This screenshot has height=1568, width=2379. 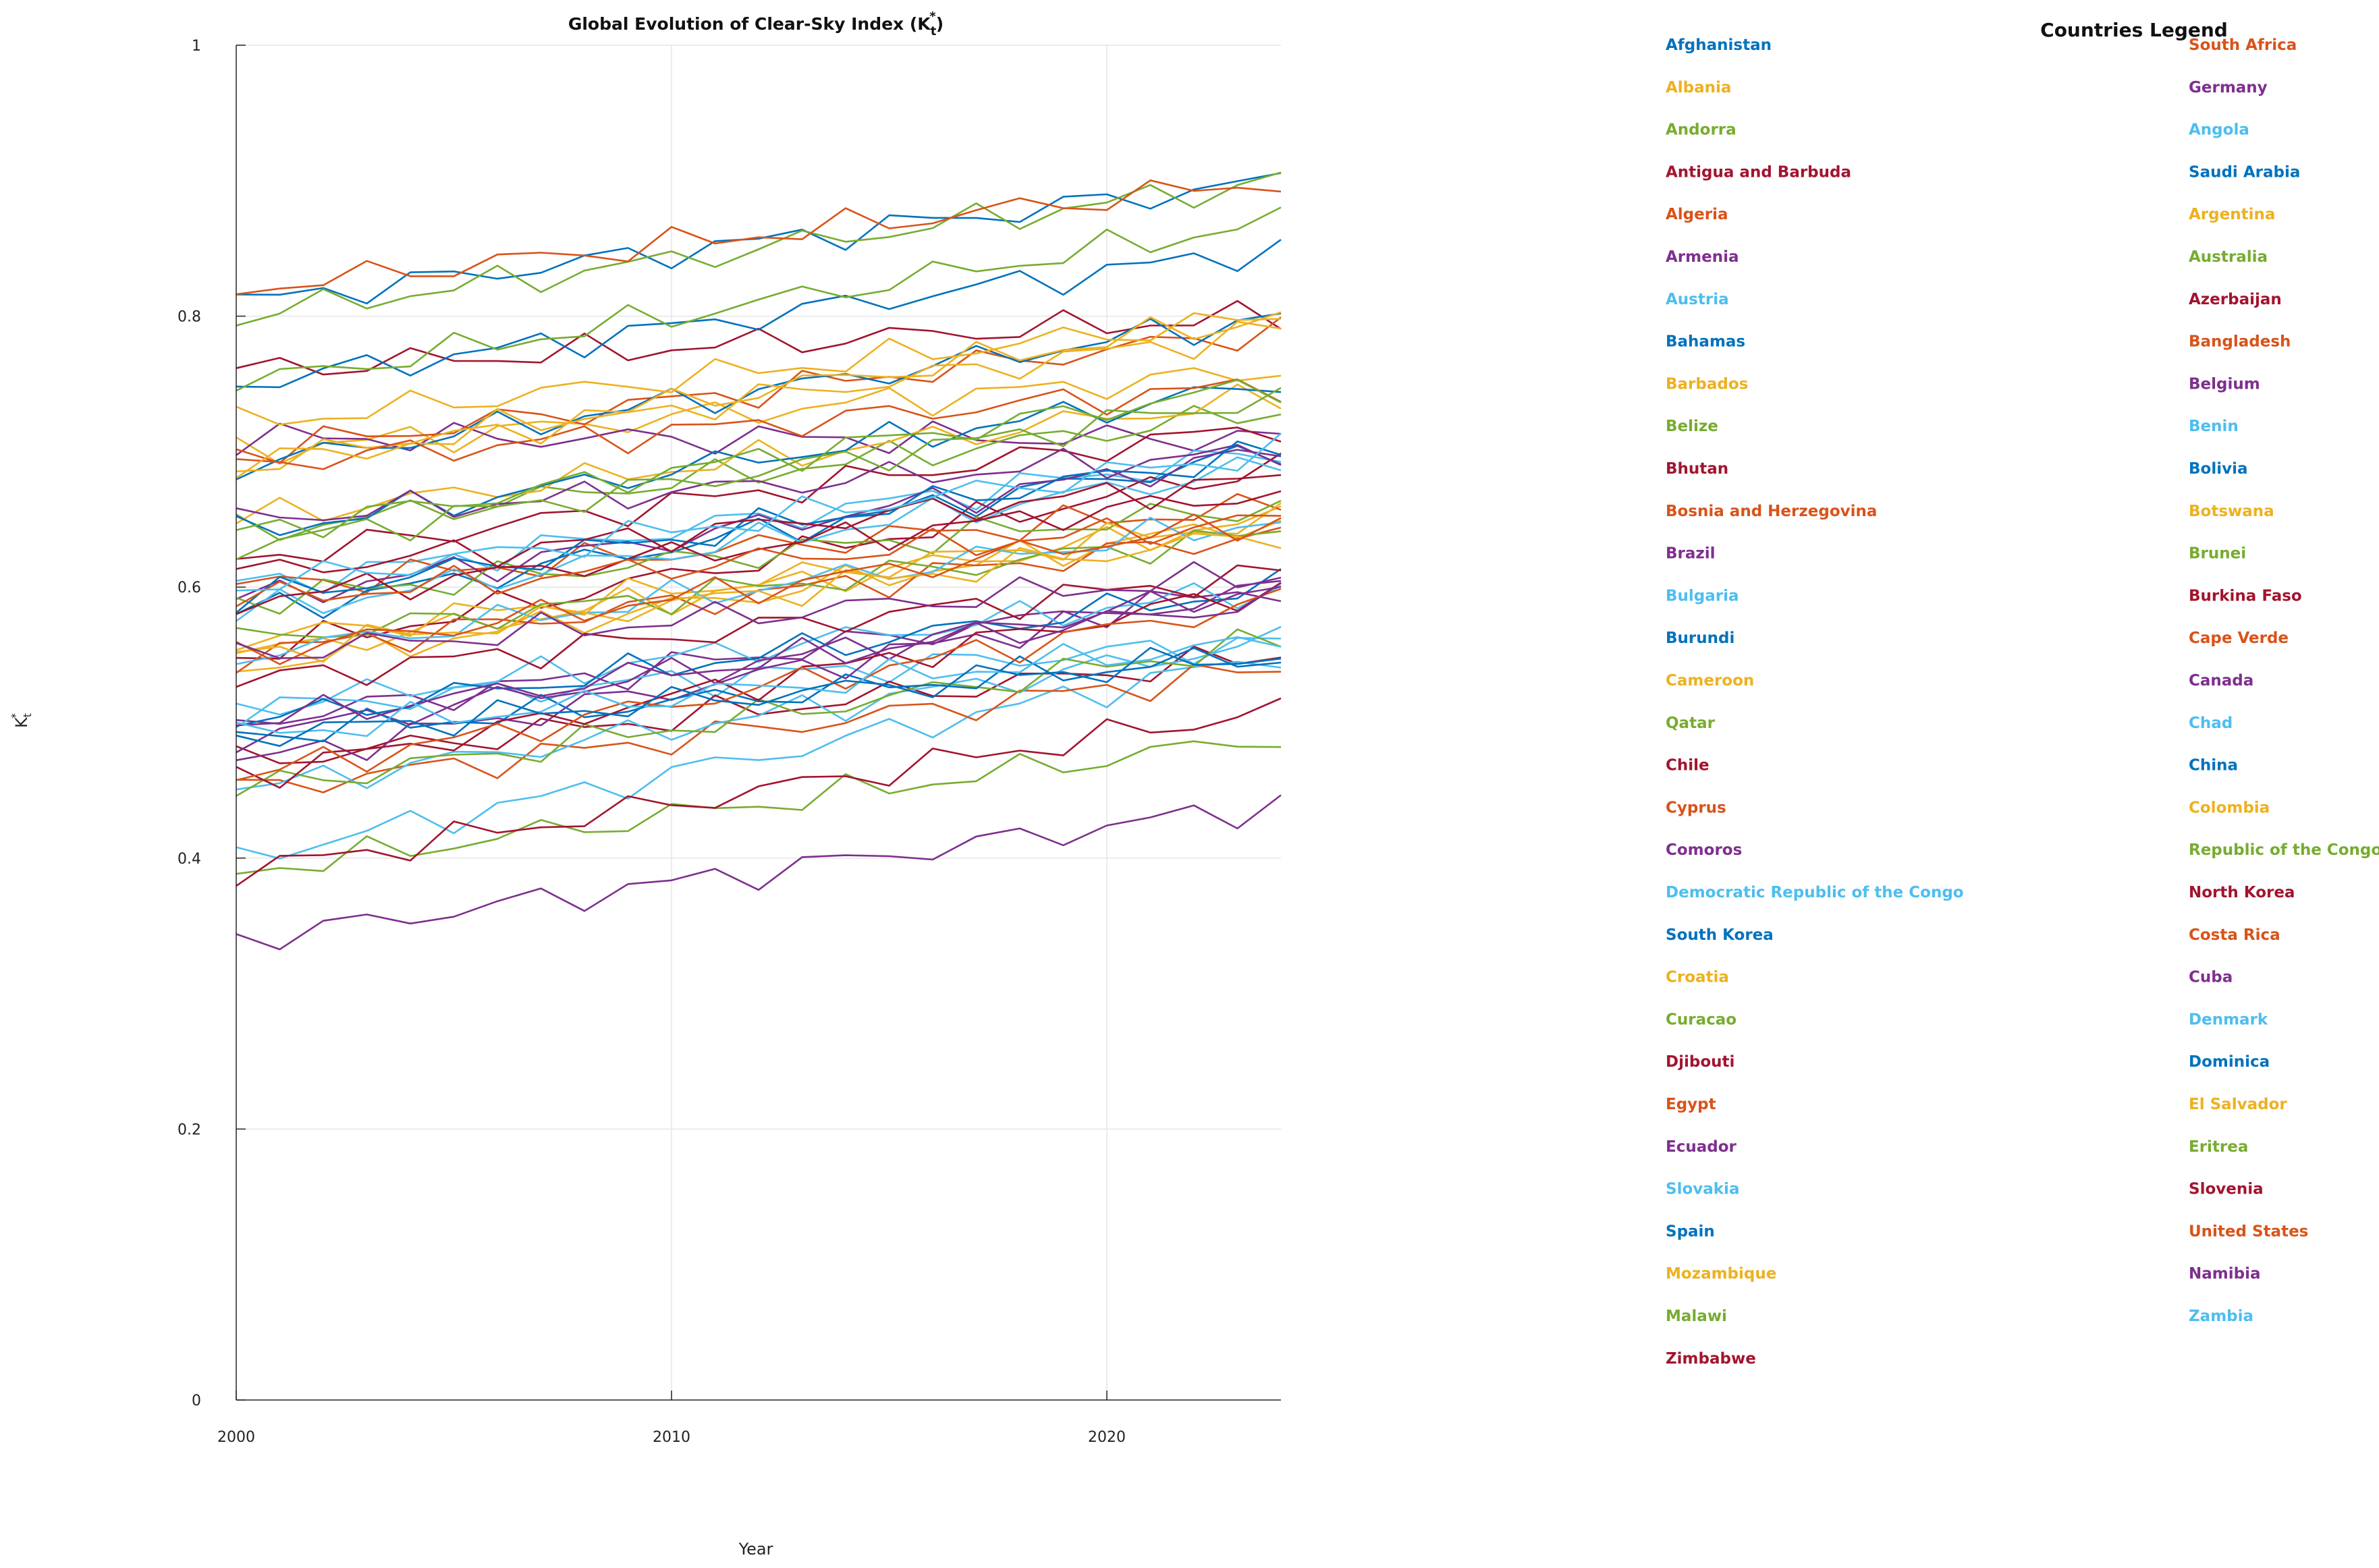 What do you see at coordinates (2231, 511) in the screenshot?
I see `legend-item: Botswana` at bounding box center [2231, 511].